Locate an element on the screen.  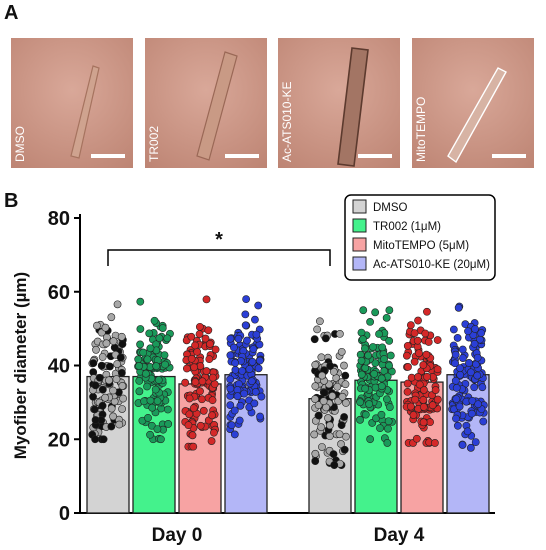
y-tick-label: 80 is located at coordinates (59, 219).